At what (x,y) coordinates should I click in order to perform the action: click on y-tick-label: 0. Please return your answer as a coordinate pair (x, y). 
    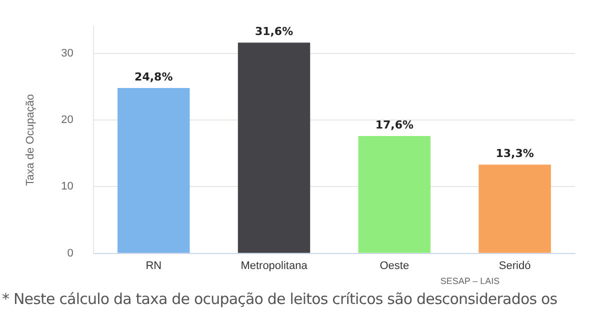
    Looking at the image, I should click on (70, 253).